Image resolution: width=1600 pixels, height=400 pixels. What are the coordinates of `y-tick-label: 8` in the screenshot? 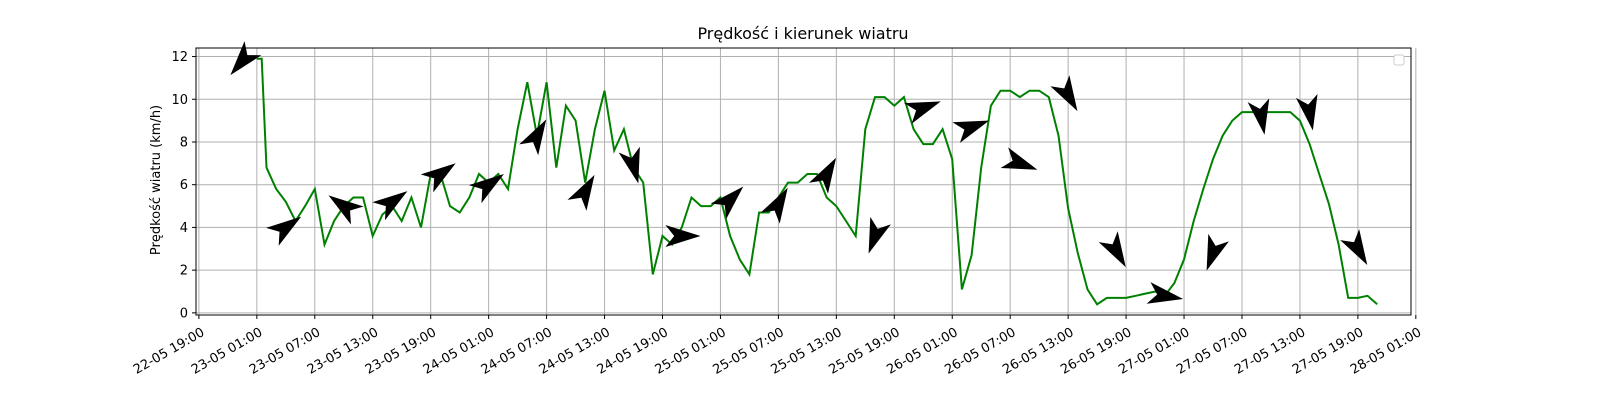 It's located at (184, 142).